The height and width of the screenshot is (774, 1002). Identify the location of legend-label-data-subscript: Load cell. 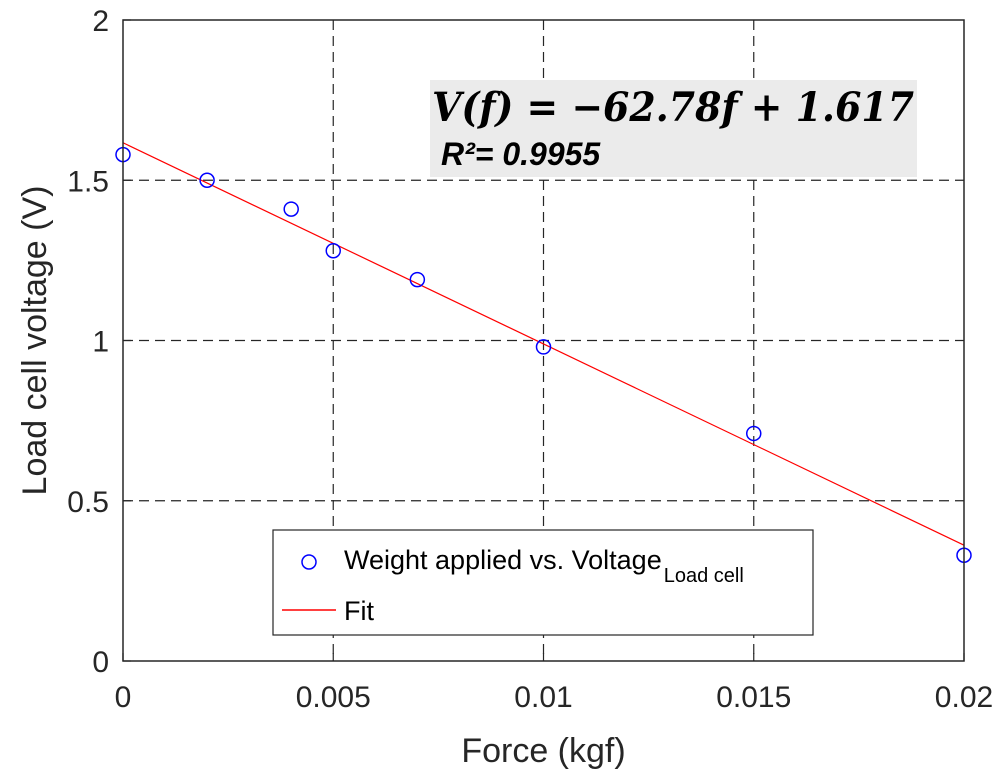
(704, 576).